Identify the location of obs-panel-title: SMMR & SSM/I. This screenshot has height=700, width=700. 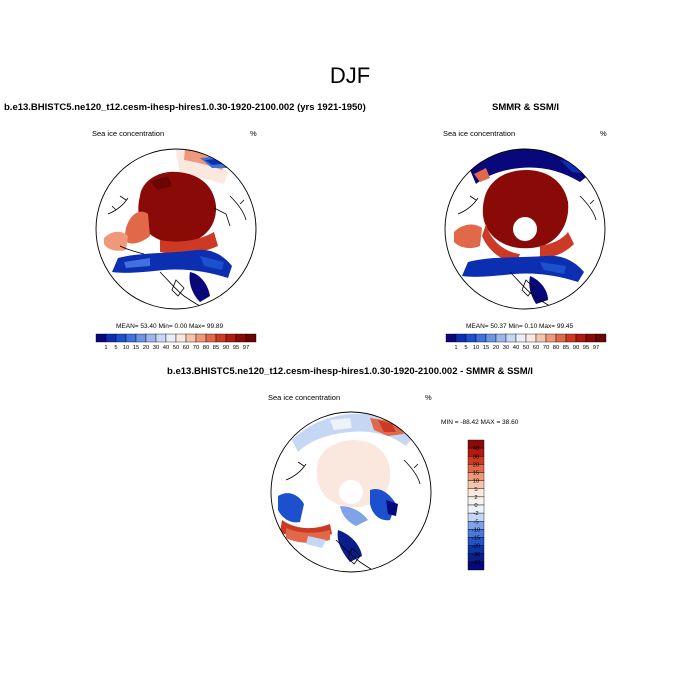
(526, 107).